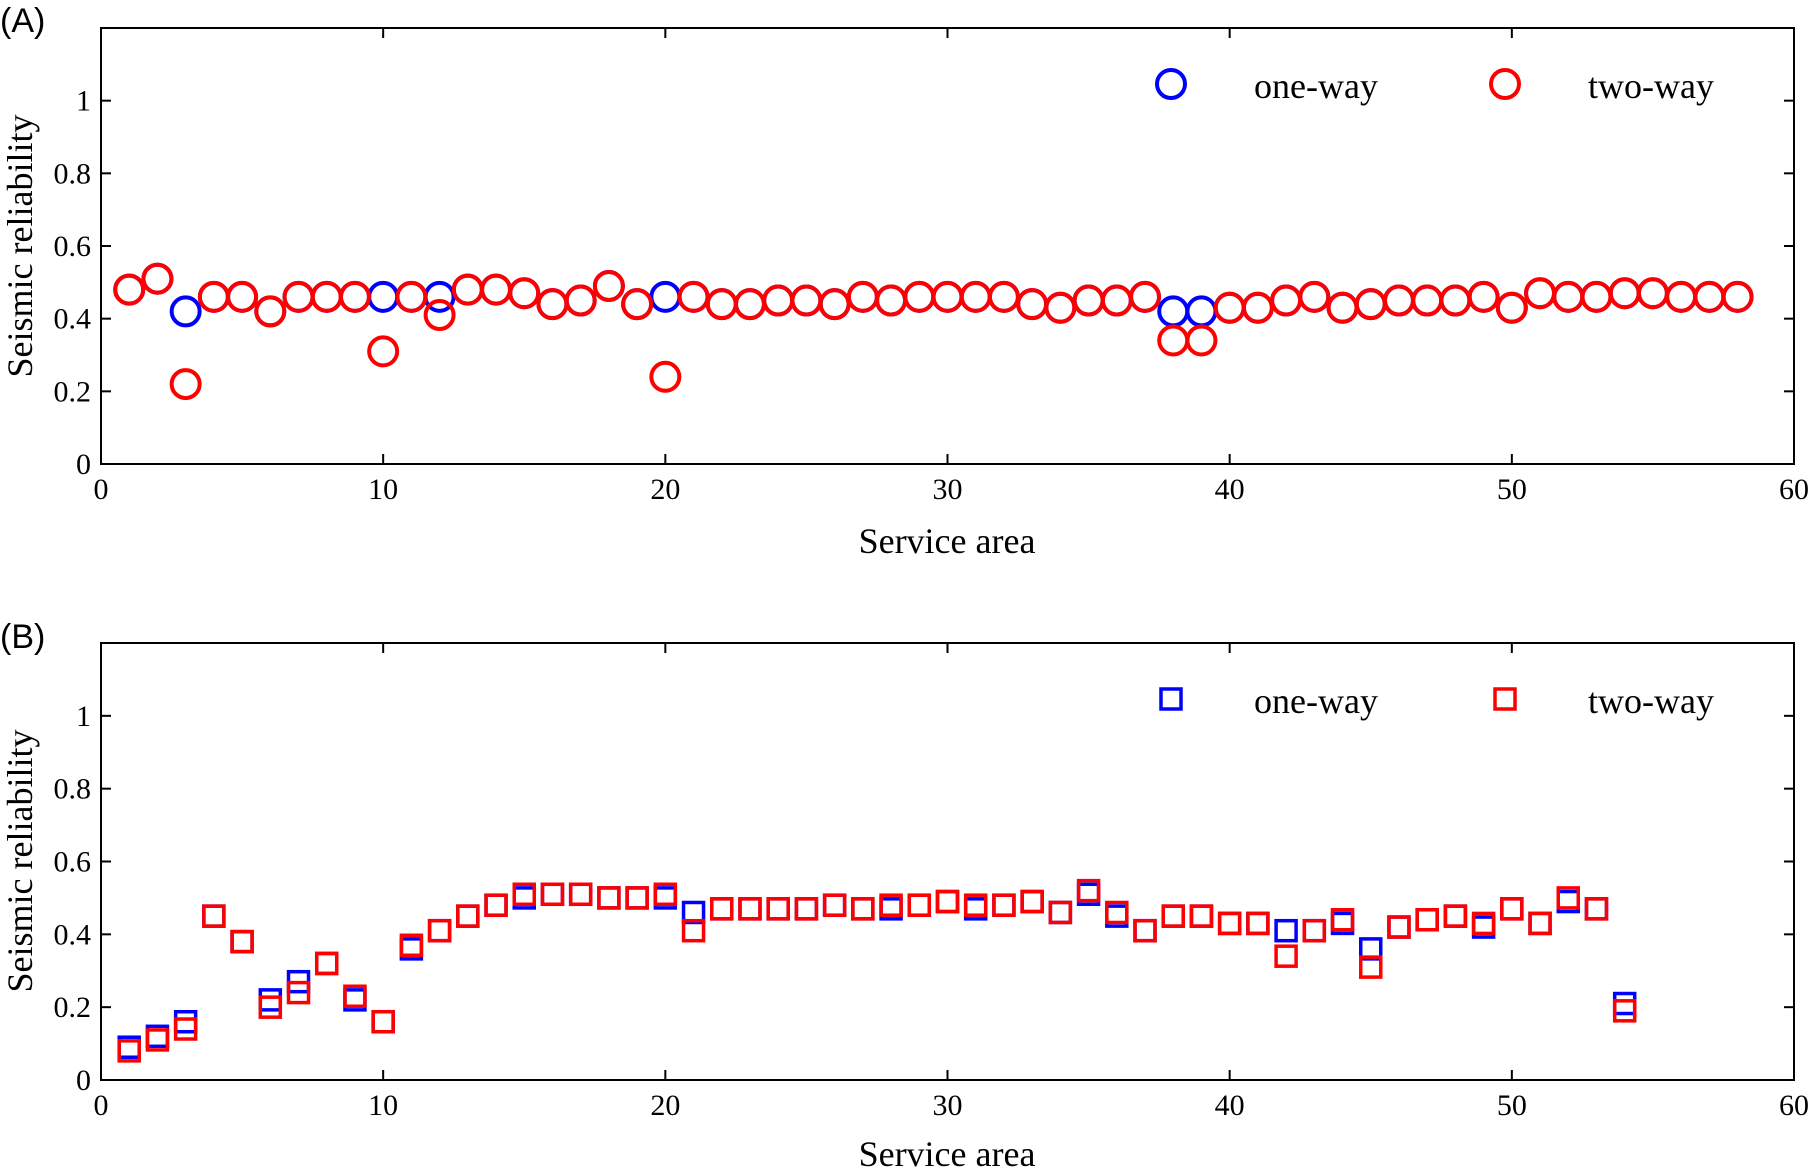  I want to click on panel-b-y-tick-label: 0, so click(83, 1080).